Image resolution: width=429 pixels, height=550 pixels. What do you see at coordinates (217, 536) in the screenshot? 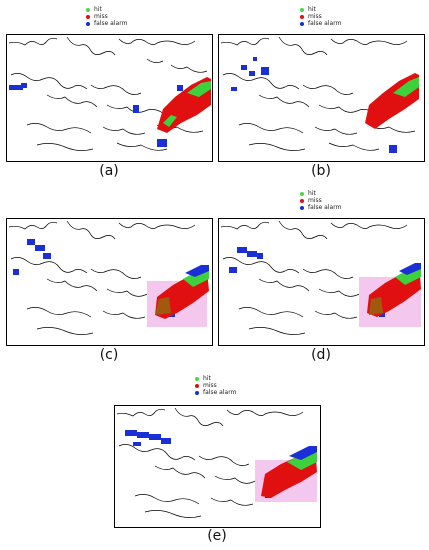
I see `caption-e: (e)` at bounding box center [217, 536].